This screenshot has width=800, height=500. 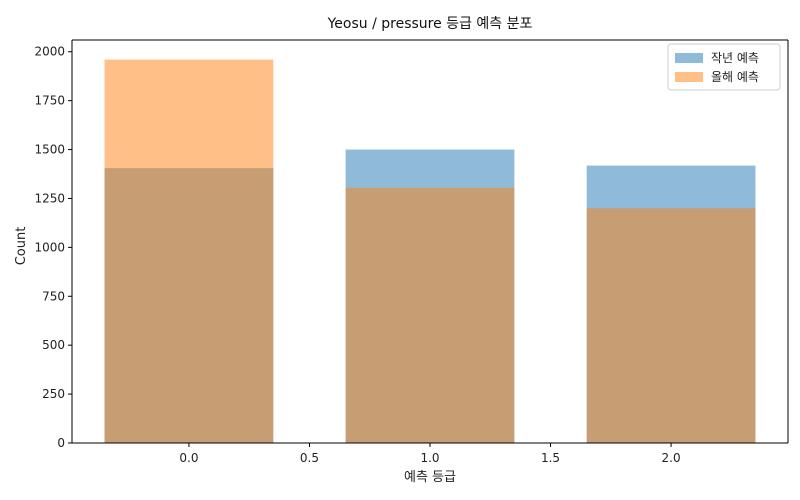 I want to click on chart-title: Yeosu / pressure 등급 예측 분포, so click(x=430, y=24).